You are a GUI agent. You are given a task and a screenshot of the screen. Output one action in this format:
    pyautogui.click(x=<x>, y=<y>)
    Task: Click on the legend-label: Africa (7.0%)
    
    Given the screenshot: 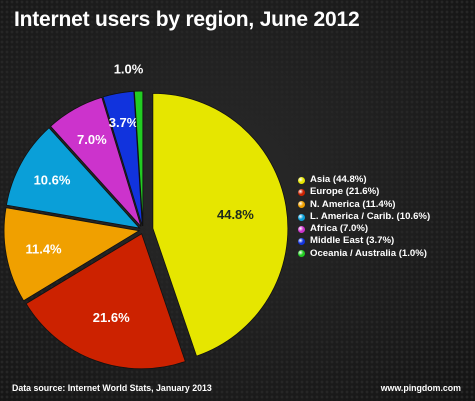 What is the action you would take?
    pyautogui.click(x=339, y=229)
    